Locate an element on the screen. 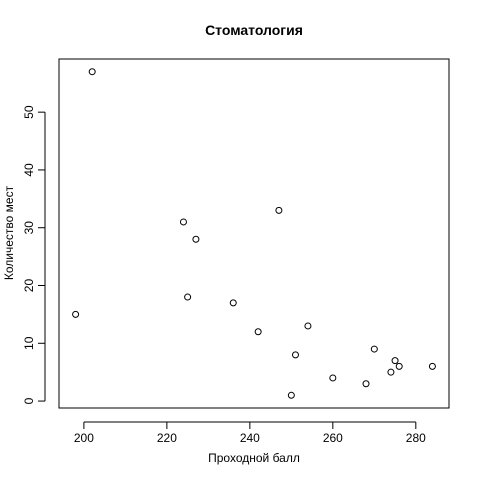 This screenshot has width=480, height=480. x-tick-label: 280 is located at coordinates (416, 438).